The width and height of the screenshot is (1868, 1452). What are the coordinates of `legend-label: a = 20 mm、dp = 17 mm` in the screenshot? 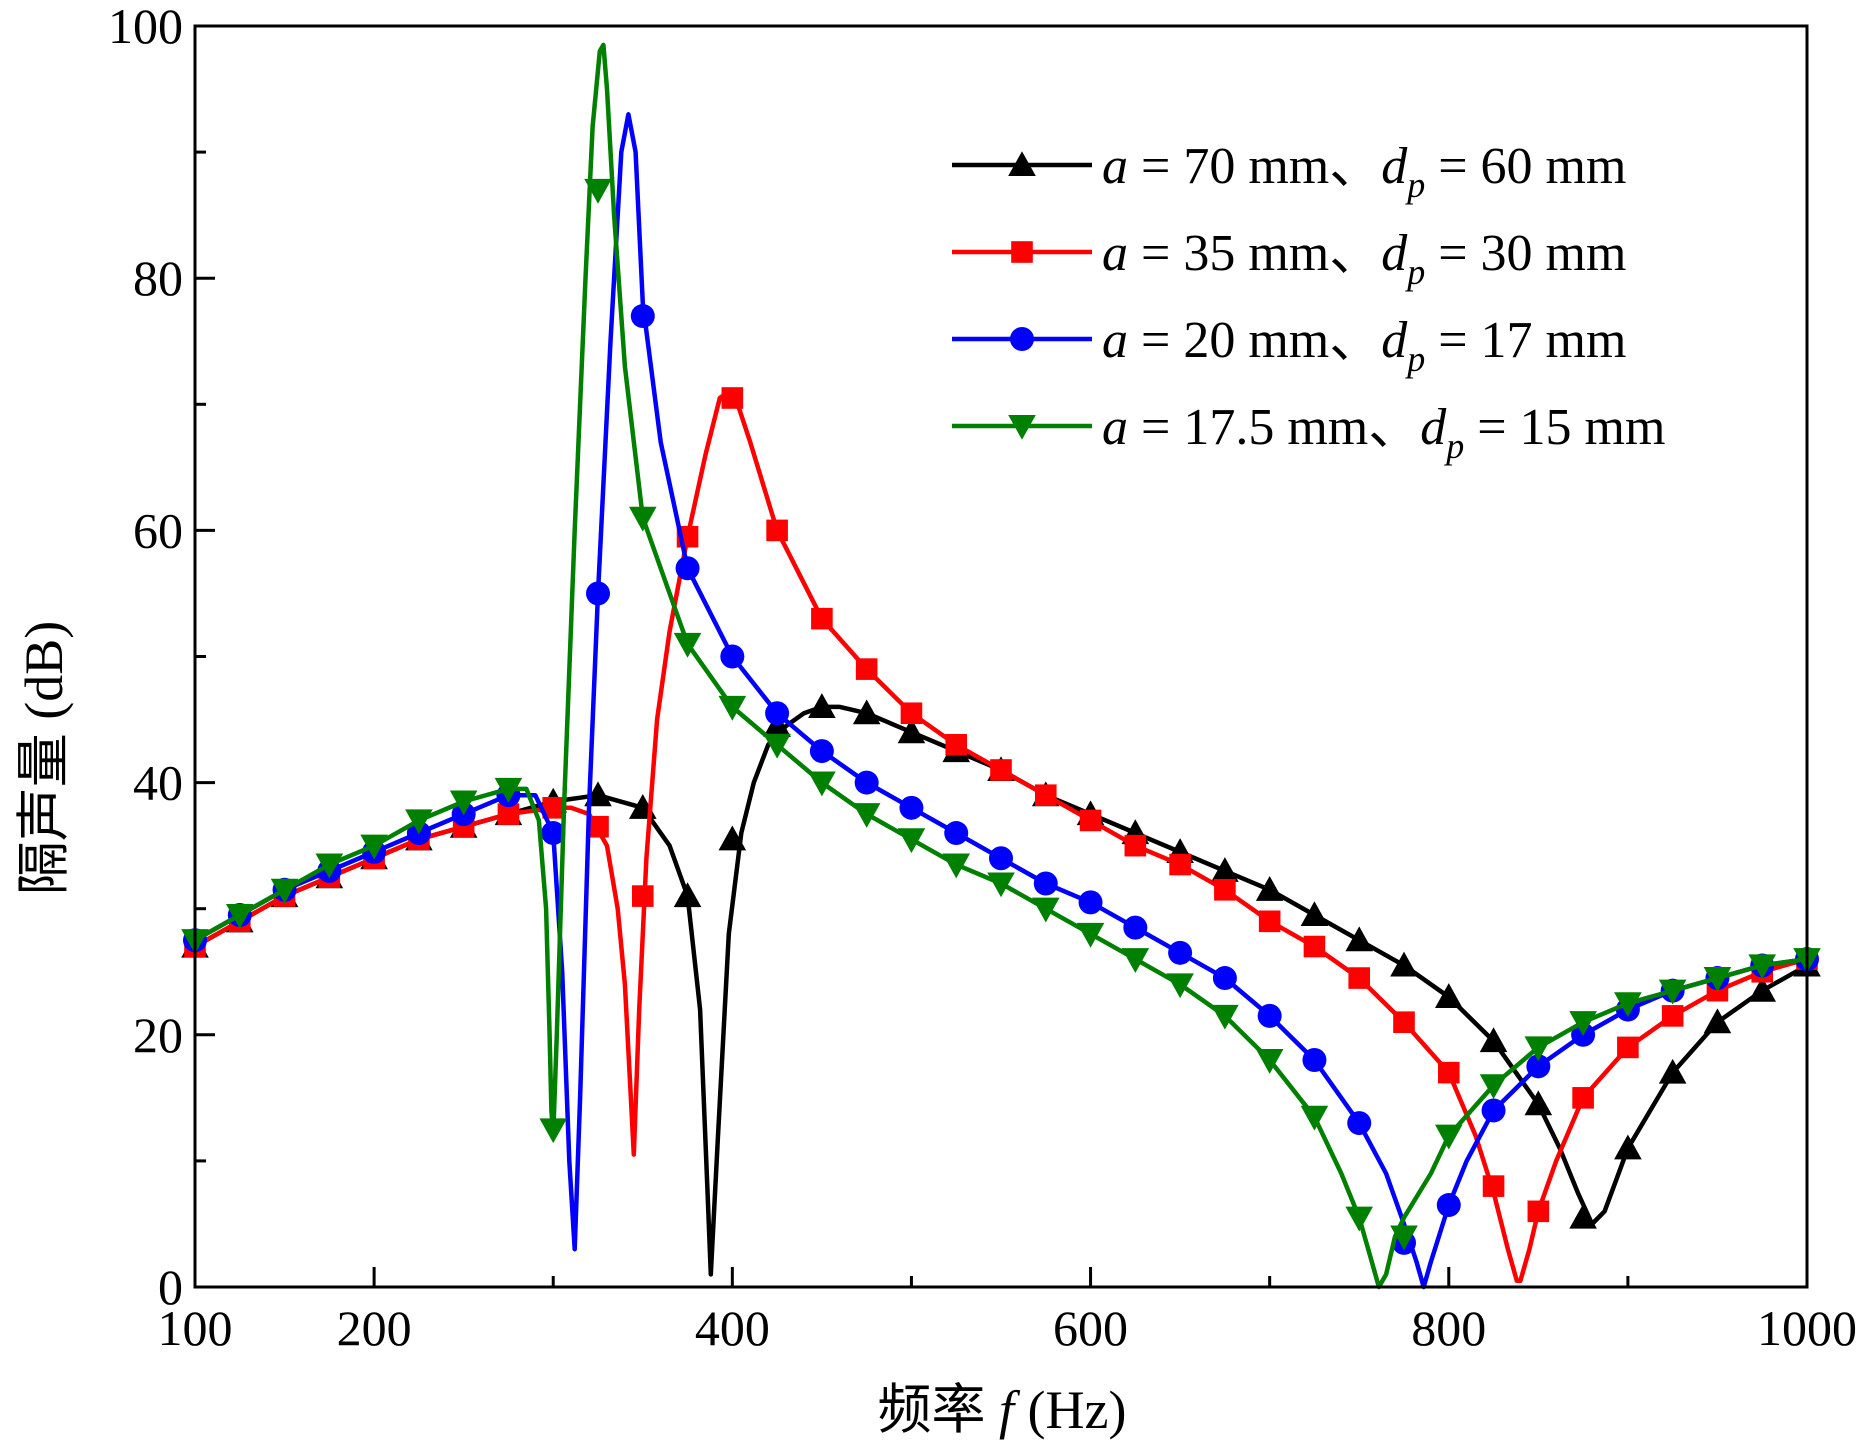 It's located at (1364, 345).